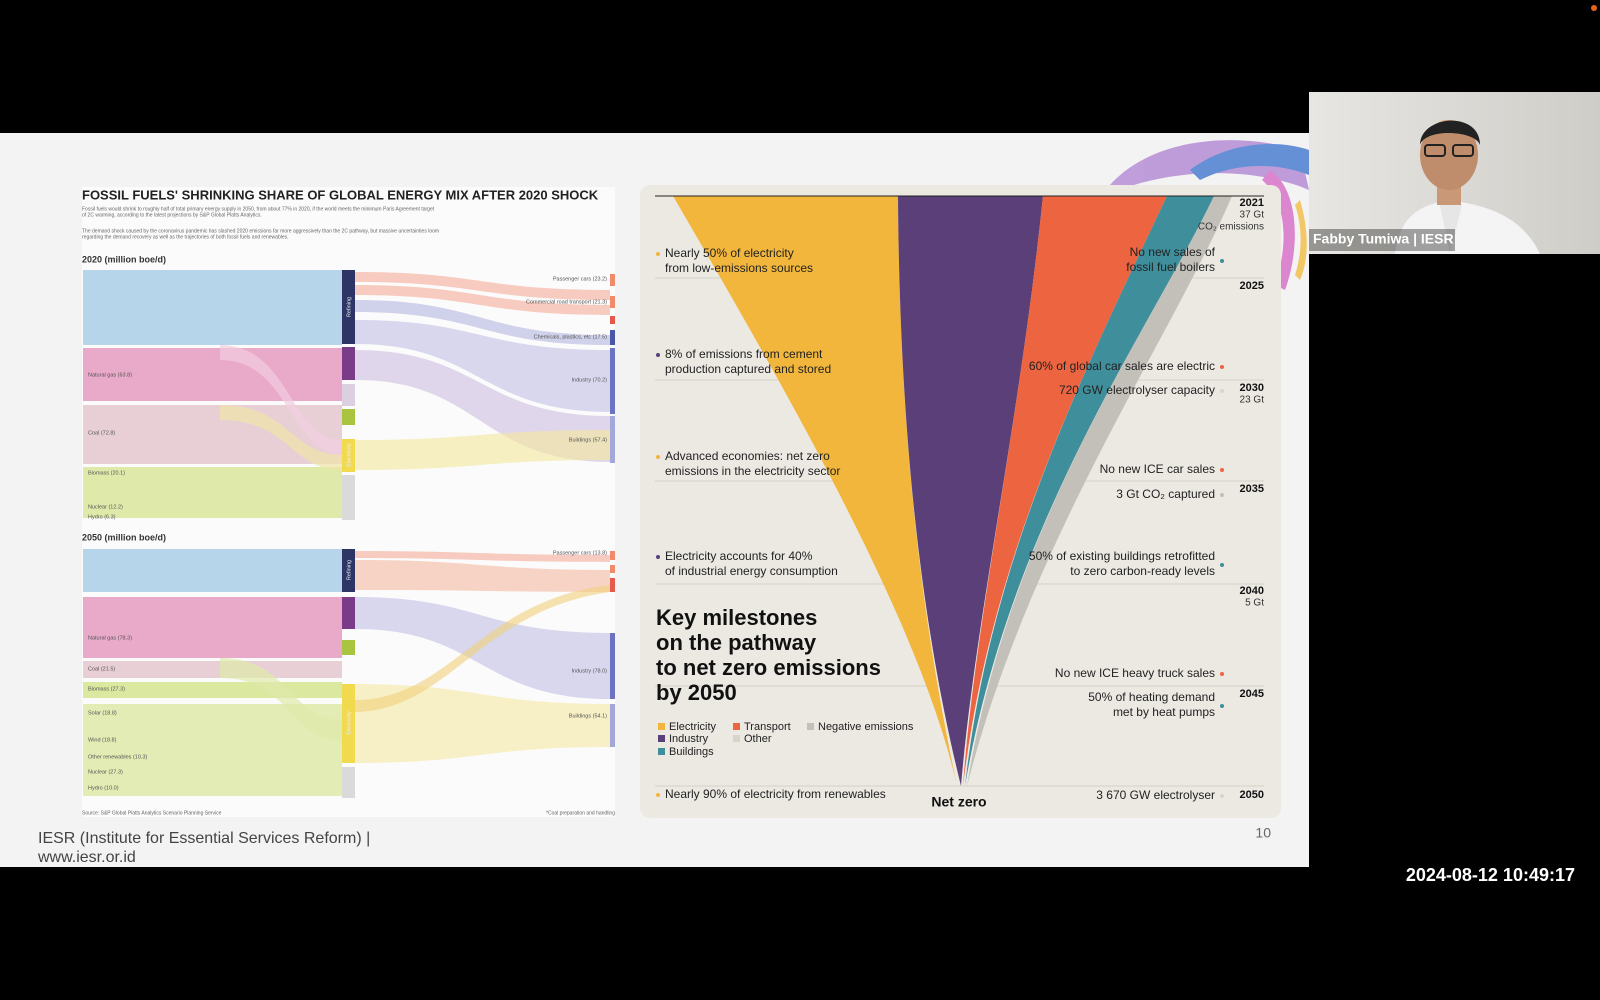 This screenshot has height=1000, width=1600. Describe the element at coordinates (590, 671) in the screenshot. I see `sankey-label: Industry (78.0)` at that location.